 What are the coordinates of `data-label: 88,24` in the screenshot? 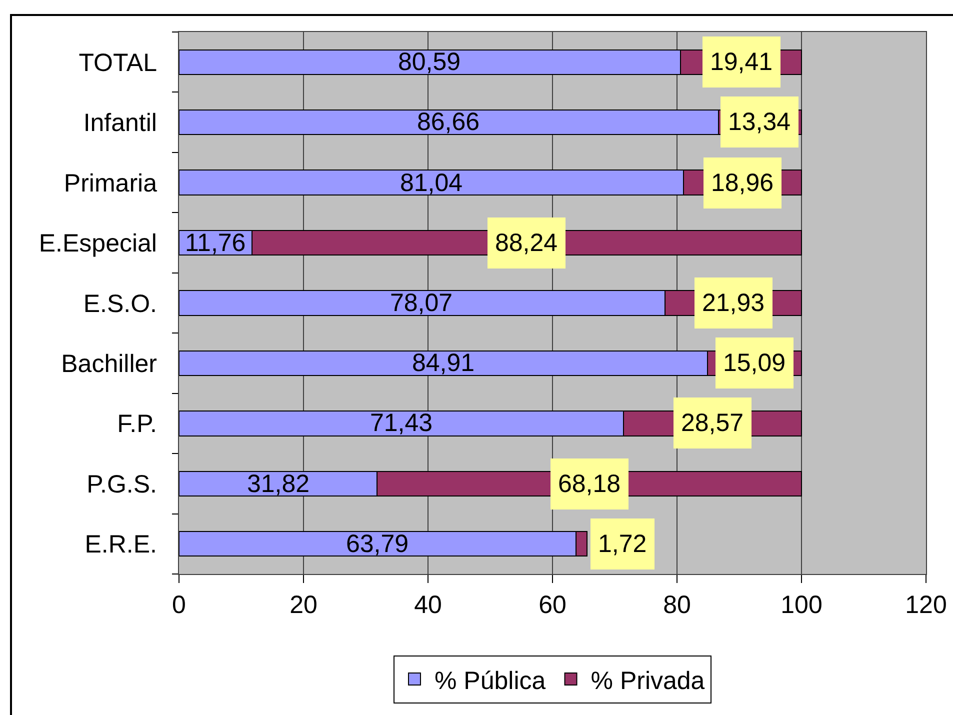 It's located at (526, 243).